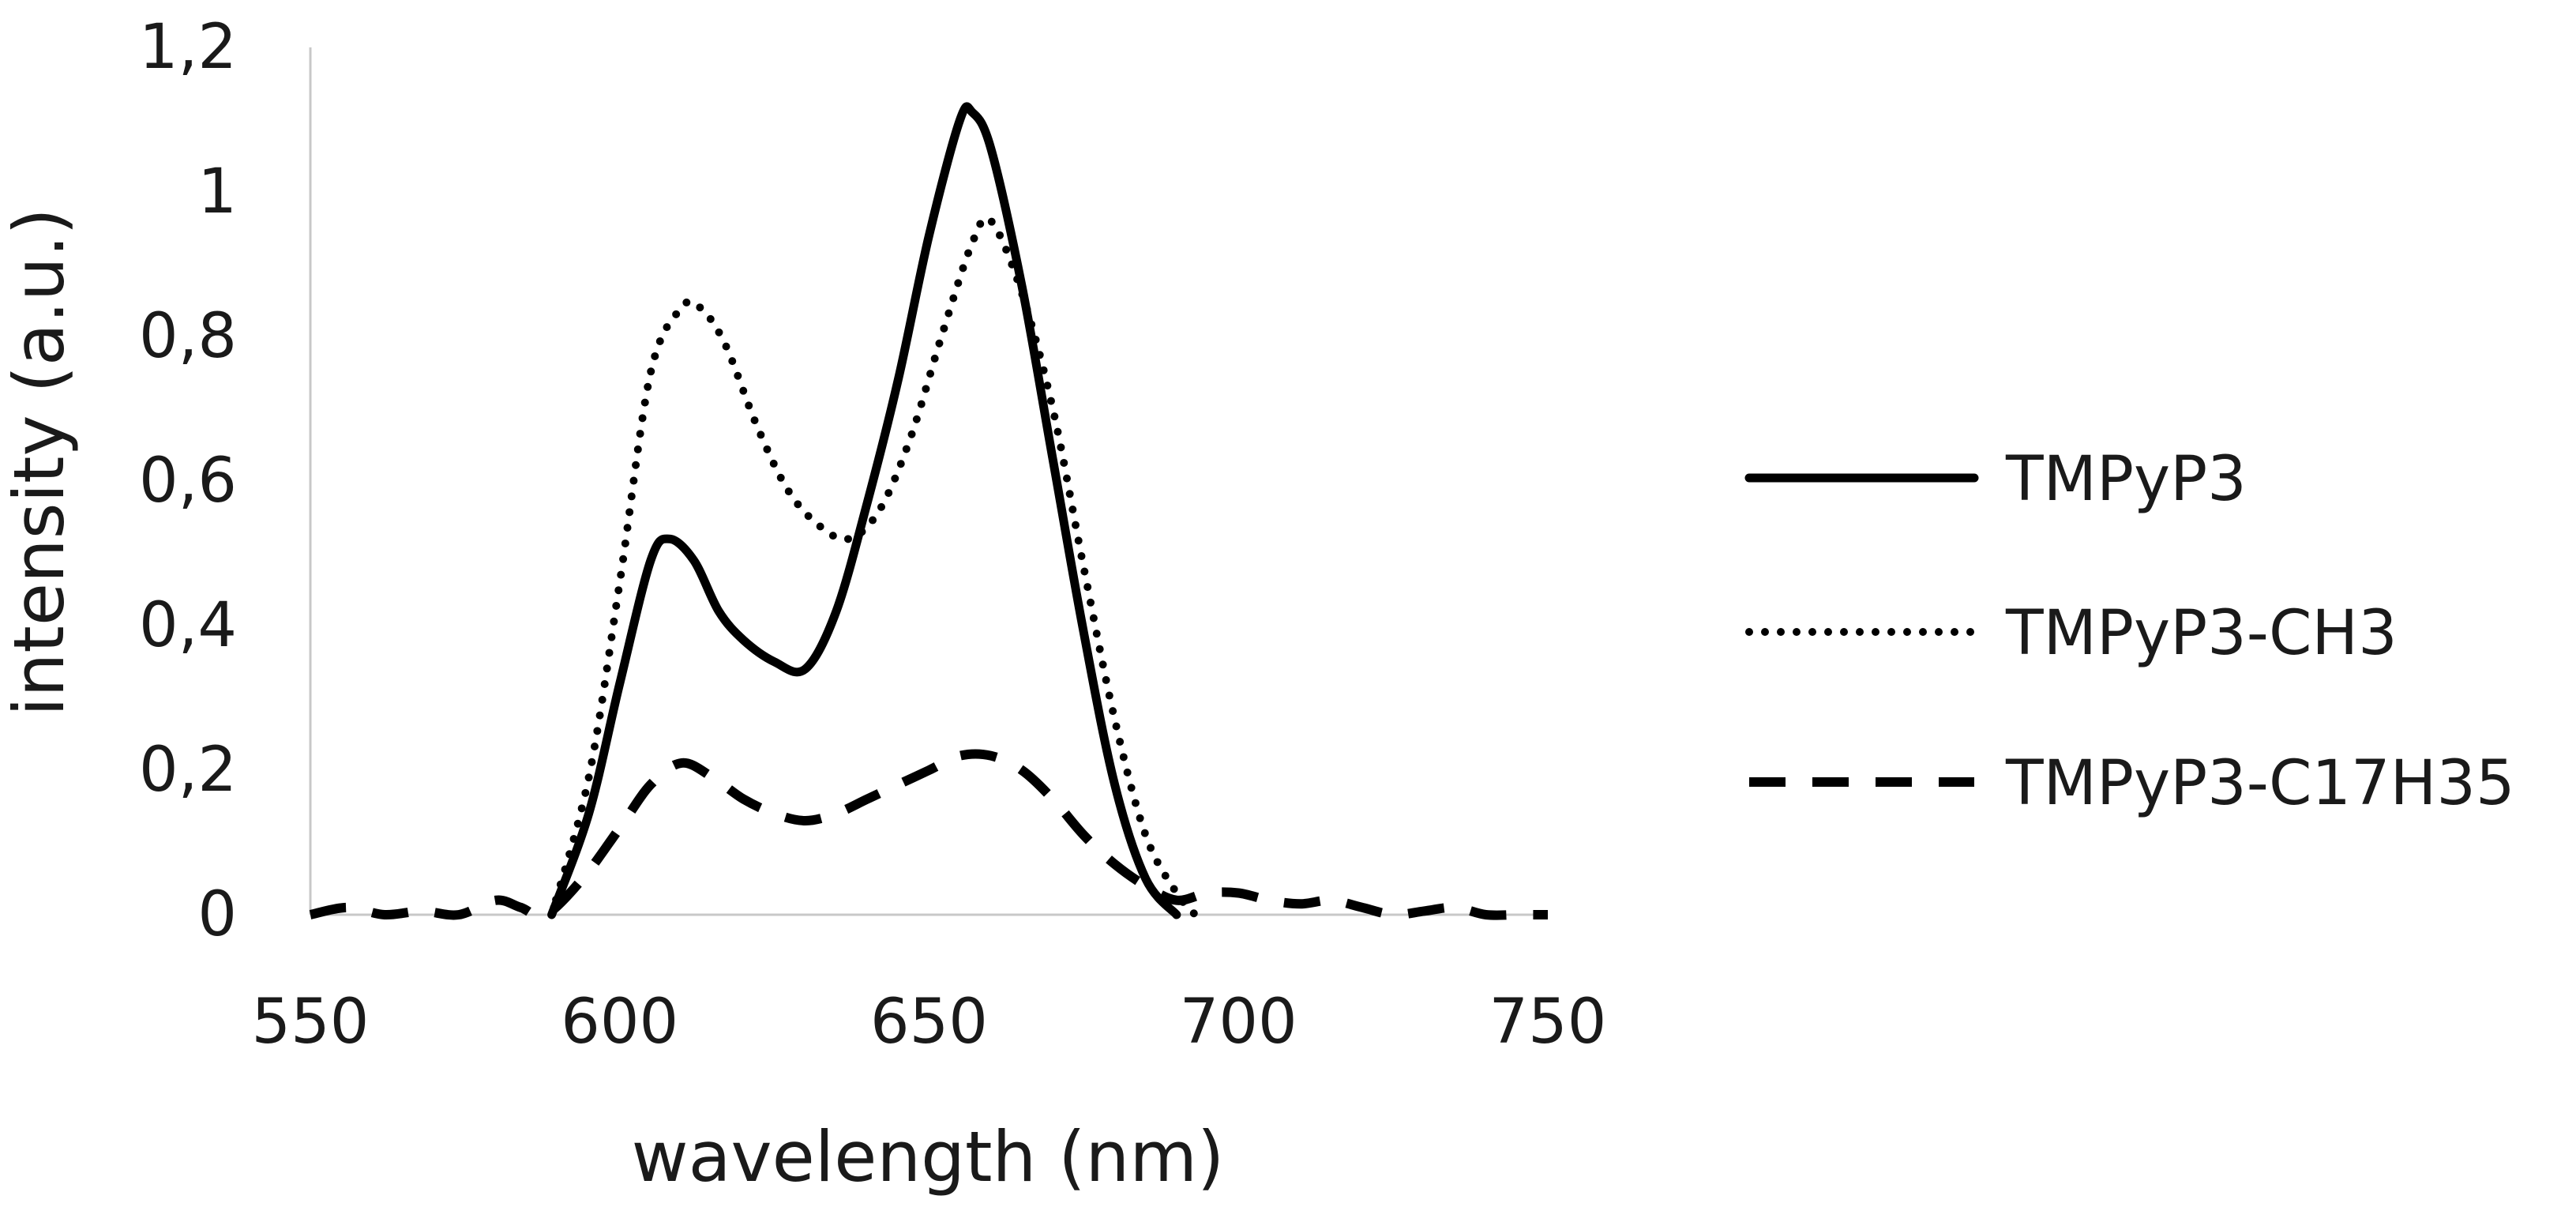 The width and height of the screenshot is (2576, 1207). Describe the element at coordinates (928, 1157) in the screenshot. I see `x-axis-title: wavelength (nm)` at that location.